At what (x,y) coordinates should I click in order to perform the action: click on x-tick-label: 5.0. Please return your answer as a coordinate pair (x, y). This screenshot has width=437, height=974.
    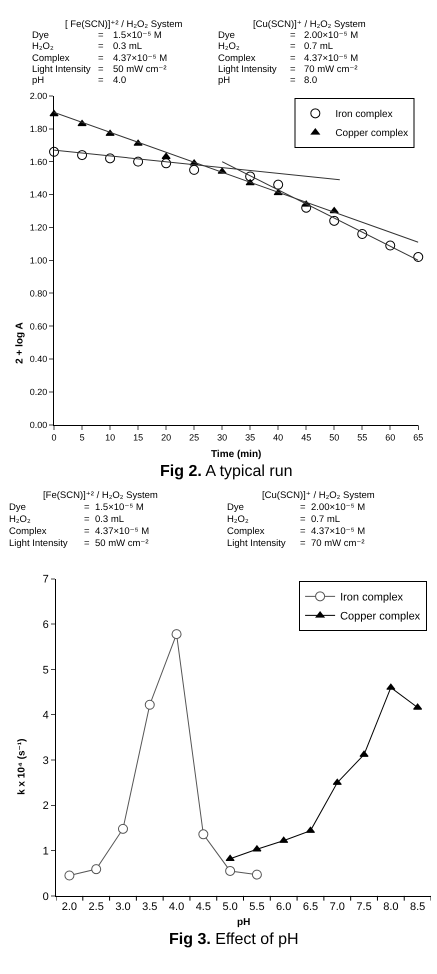
    Looking at the image, I should click on (230, 907).